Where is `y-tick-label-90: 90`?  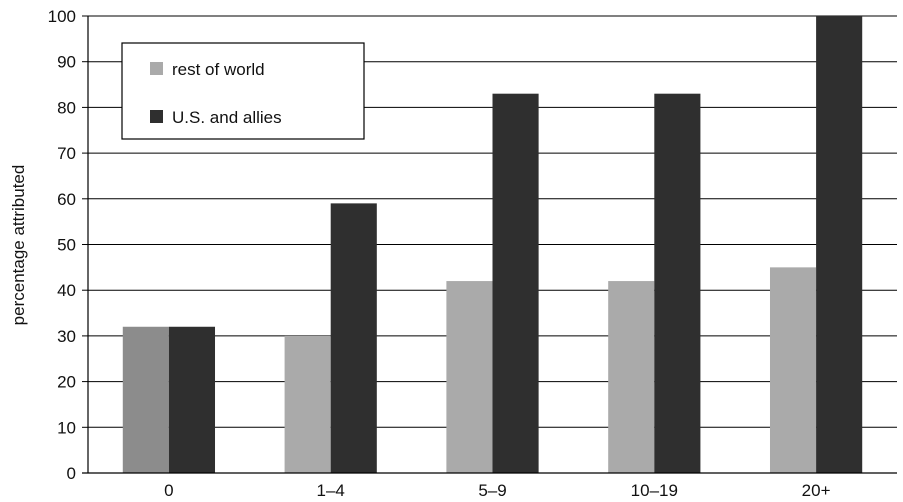
y-tick-label-90: 90 is located at coordinates (66, 62).